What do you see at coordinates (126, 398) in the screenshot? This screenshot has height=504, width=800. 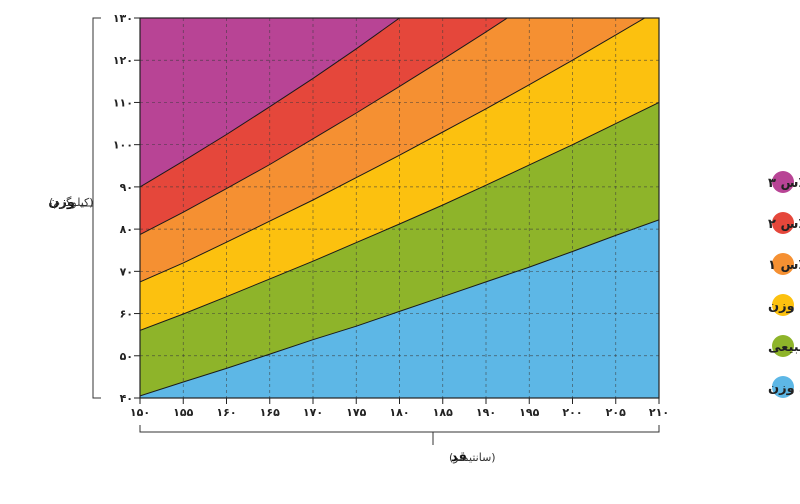 I see `y-tick-label: ۴۰` at bounding box center [126, 398].